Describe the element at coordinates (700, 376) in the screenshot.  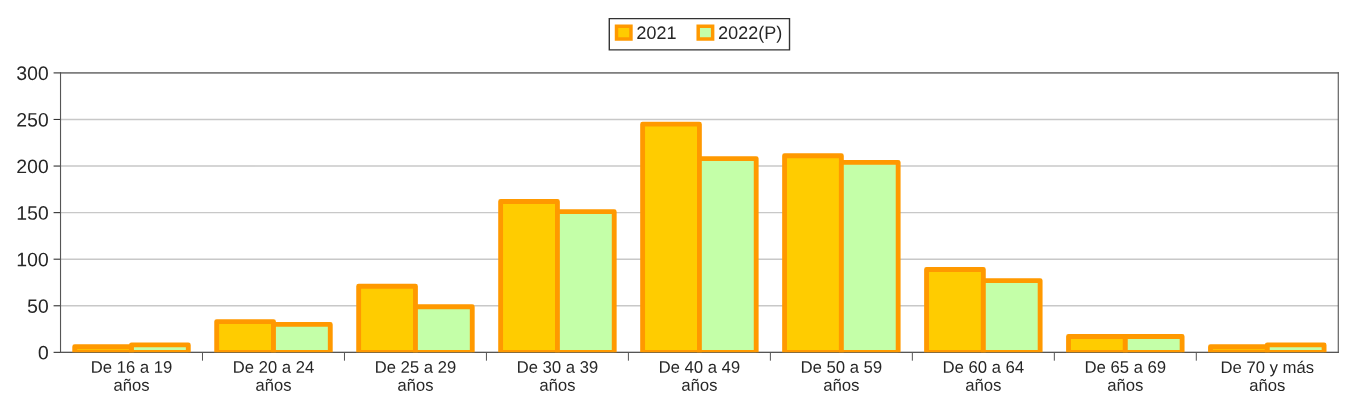
I see `x-tick-label: De 40 a 49 años` at that location.